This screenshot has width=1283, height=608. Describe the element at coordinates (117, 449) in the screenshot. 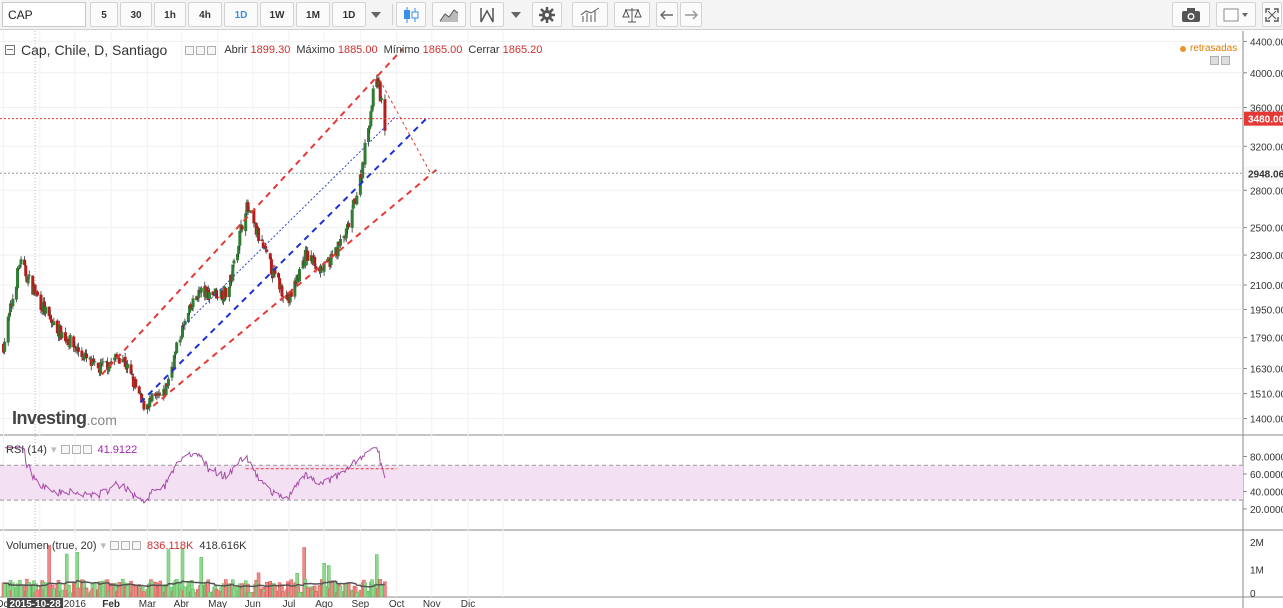

I see `rsi-value: 41.9122` at that location.